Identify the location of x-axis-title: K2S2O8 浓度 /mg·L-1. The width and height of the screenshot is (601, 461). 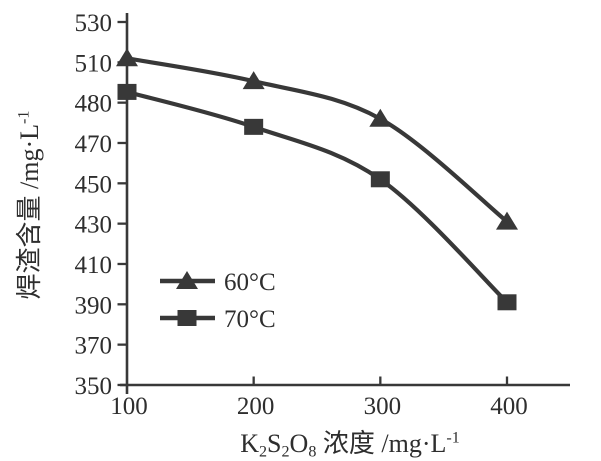
(350, 445).